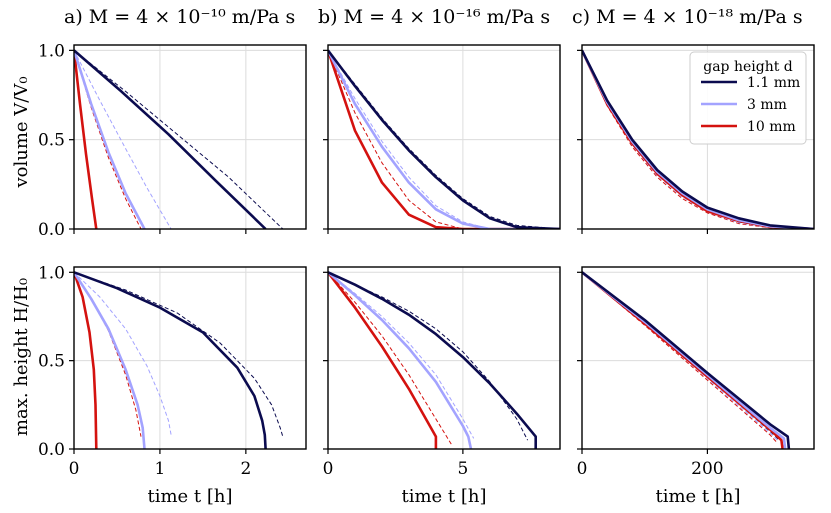 This screenshot has height=513, width=831. I want to click on series-3mm-solid-1-volume, so click(444, 139).